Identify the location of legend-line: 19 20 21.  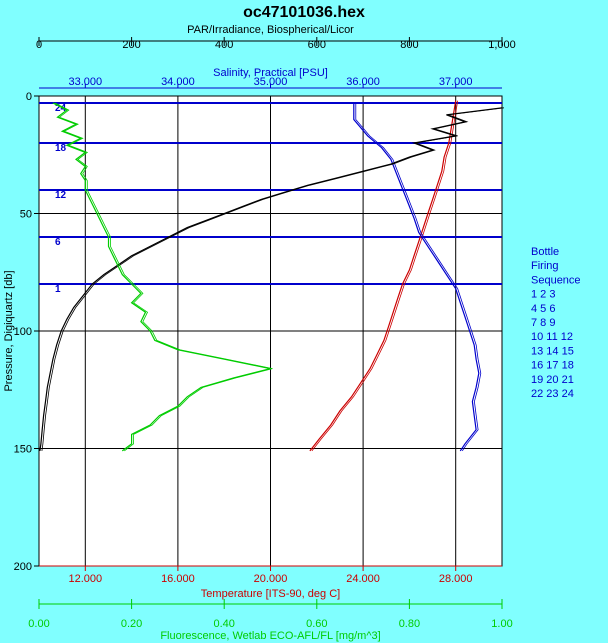
(552, 380).